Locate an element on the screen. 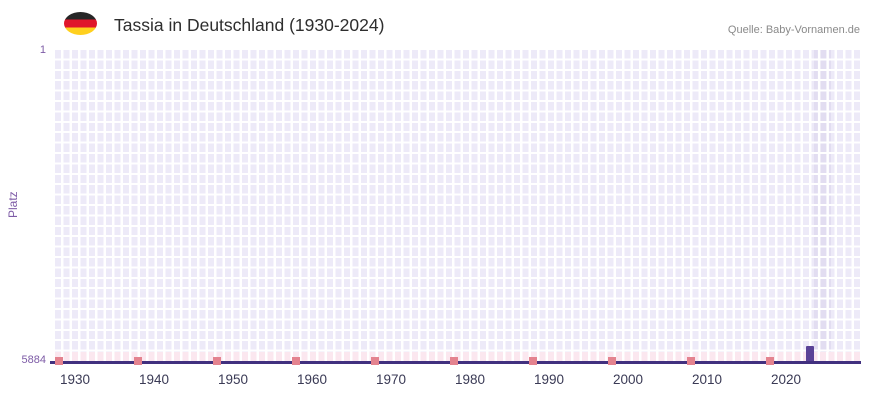 Image resolution: width=873 pixels, height=402 pixels. x-axis-line is located at coordinates (455, 362).